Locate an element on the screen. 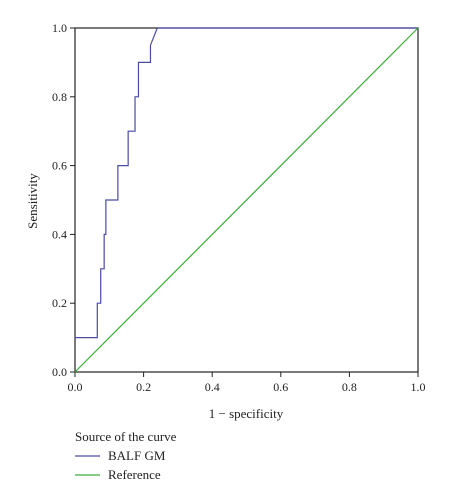 The height and width of the screenshot is (500, 452). y-tick-label: 0.2 is located at coordinates (59, 303).